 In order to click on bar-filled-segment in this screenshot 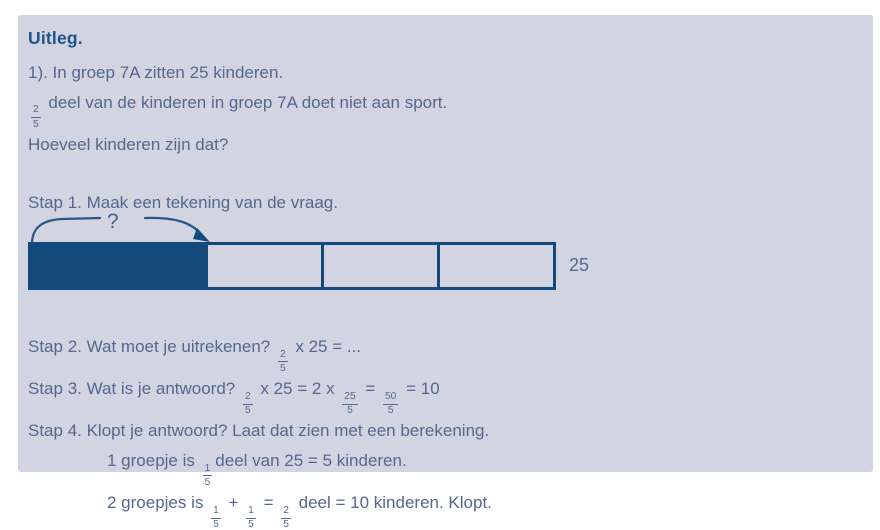, I will do `click(119, 265)`.